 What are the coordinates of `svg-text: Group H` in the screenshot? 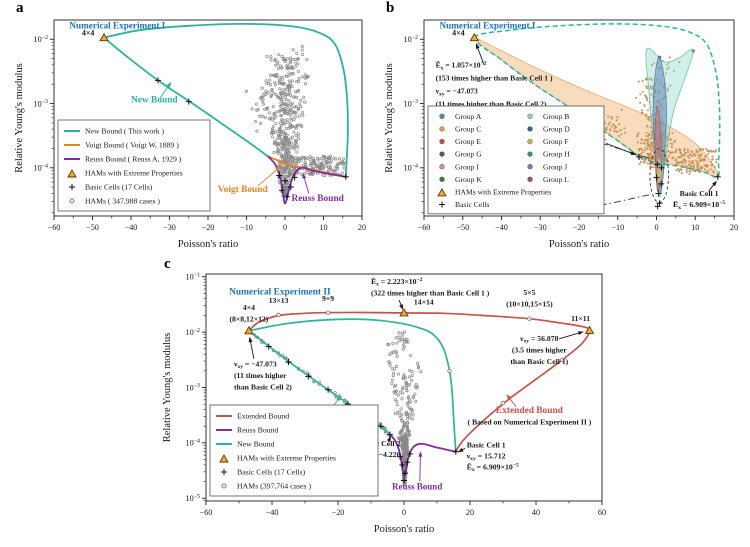 It's located at (556, 154).